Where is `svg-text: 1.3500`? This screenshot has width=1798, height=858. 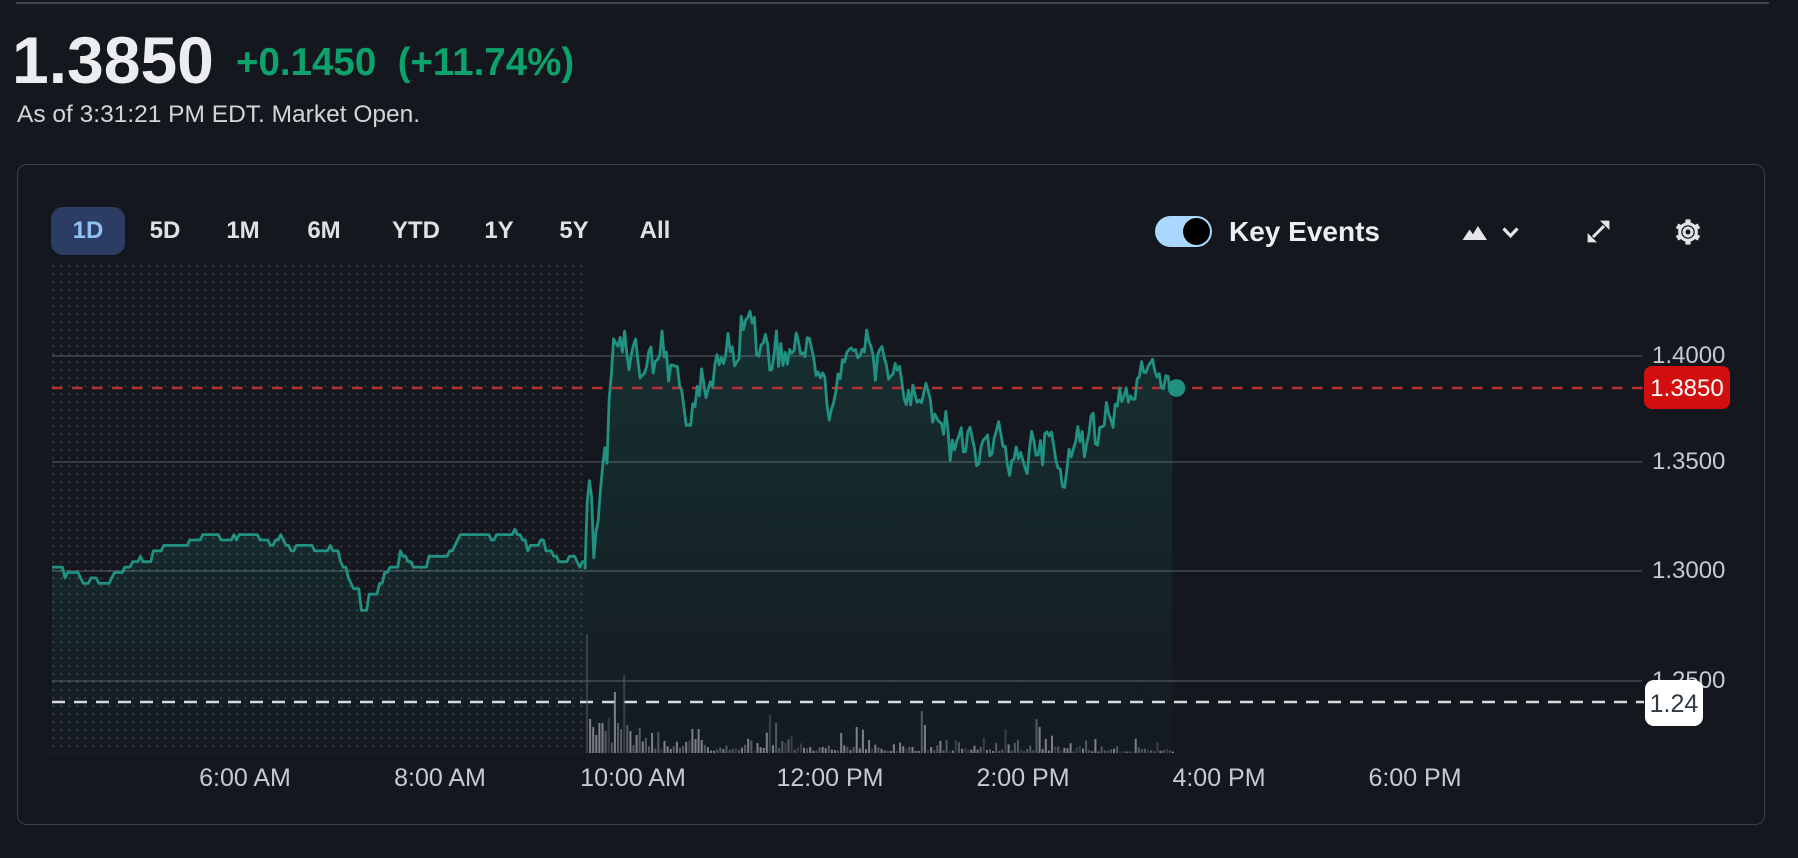
svg-text: 1.3500 is located at coordinates (1688, 461).